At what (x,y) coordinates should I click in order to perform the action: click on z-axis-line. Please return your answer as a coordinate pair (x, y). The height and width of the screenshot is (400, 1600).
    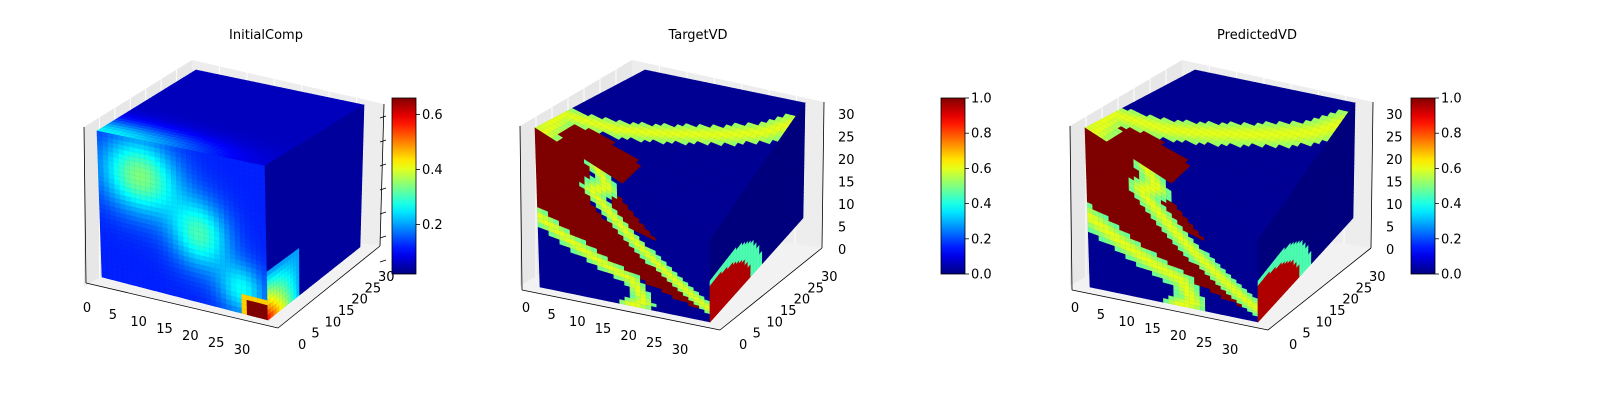
    Looking at the image, I should click on (382, 175).